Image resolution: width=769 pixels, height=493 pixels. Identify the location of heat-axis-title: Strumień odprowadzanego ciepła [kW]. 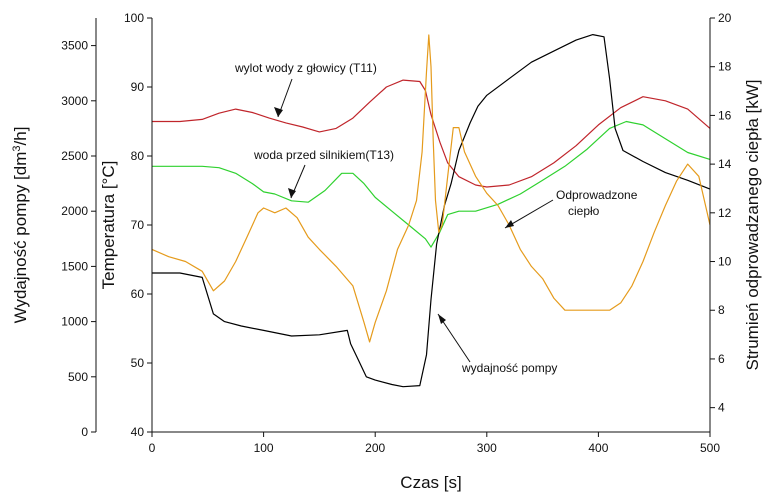
(752, 224).